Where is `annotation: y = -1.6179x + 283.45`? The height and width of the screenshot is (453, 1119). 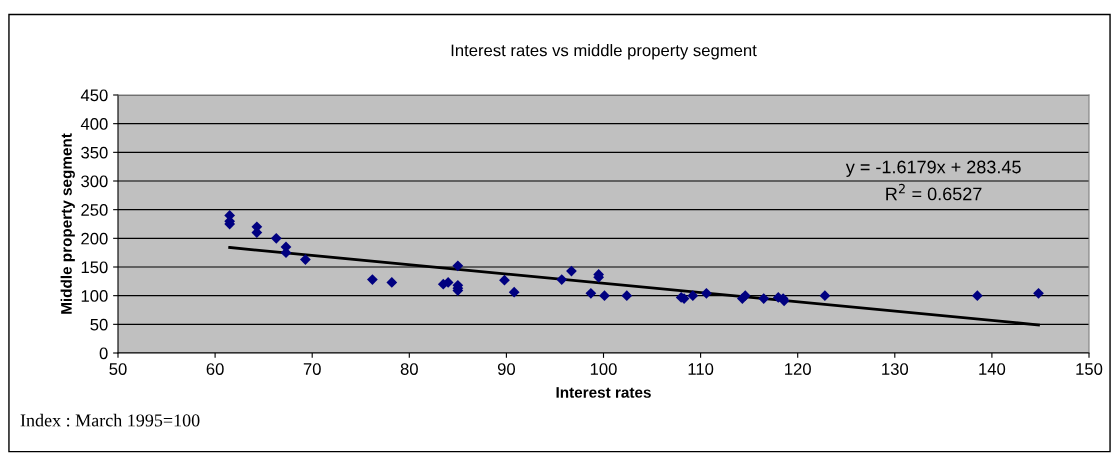
annotation: y = -1.6179x + 283.45 is located at coordinates (933, 168).